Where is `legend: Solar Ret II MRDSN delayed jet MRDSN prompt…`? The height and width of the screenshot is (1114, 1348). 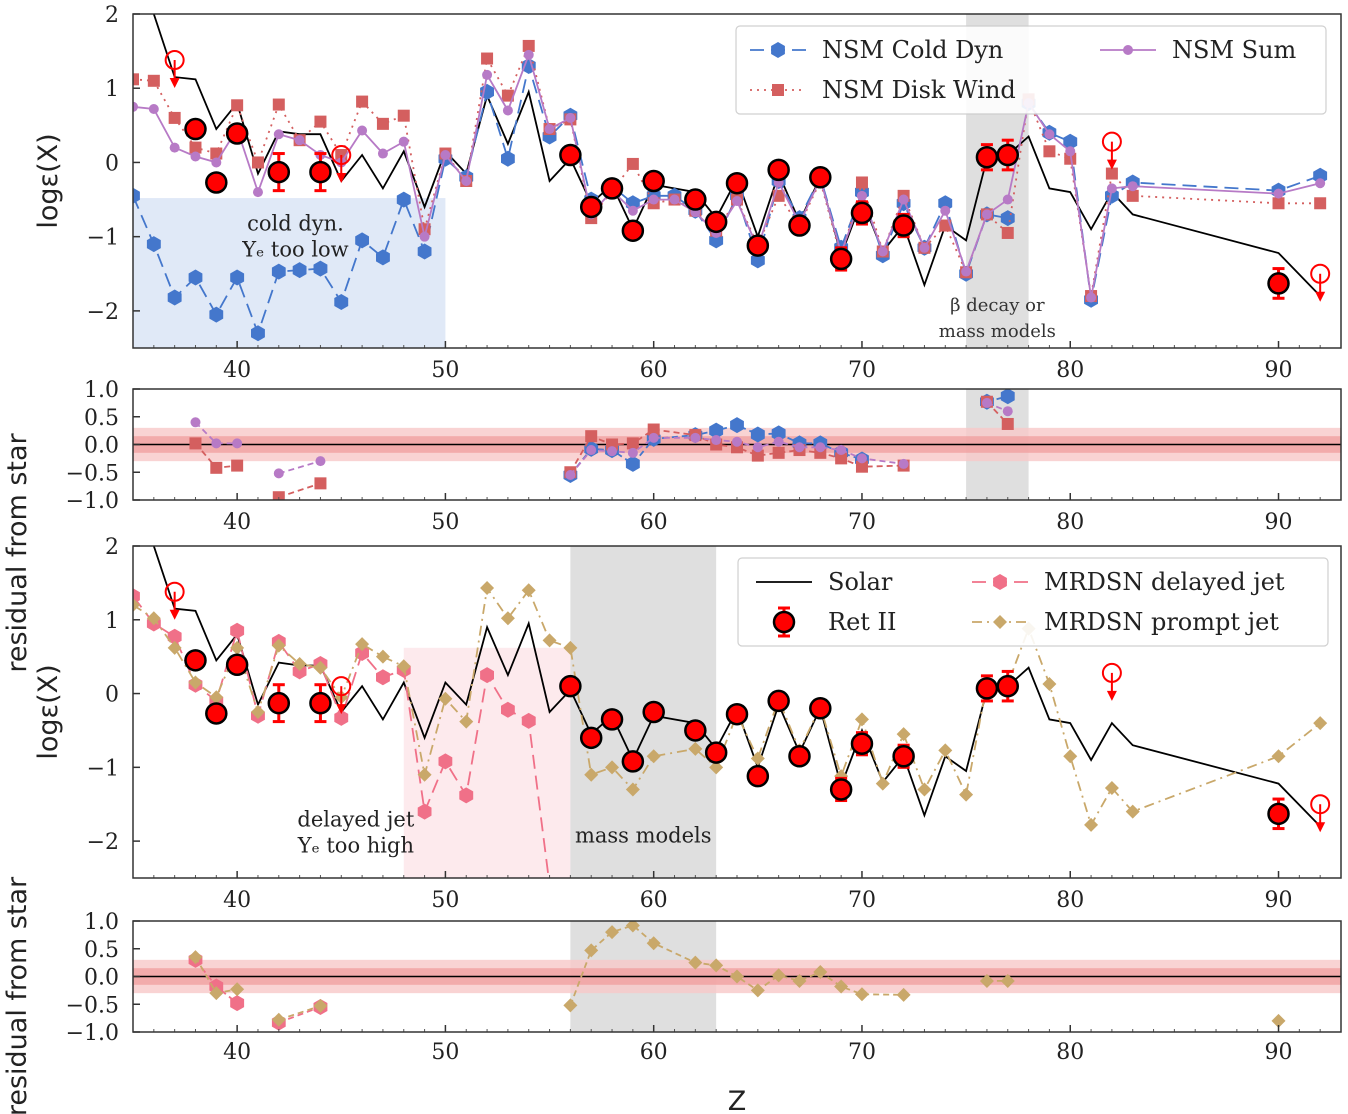
legend: Solar Ret II MRDSN delayed jet MRDSN prompt… is located at coordinates (1033, 602).